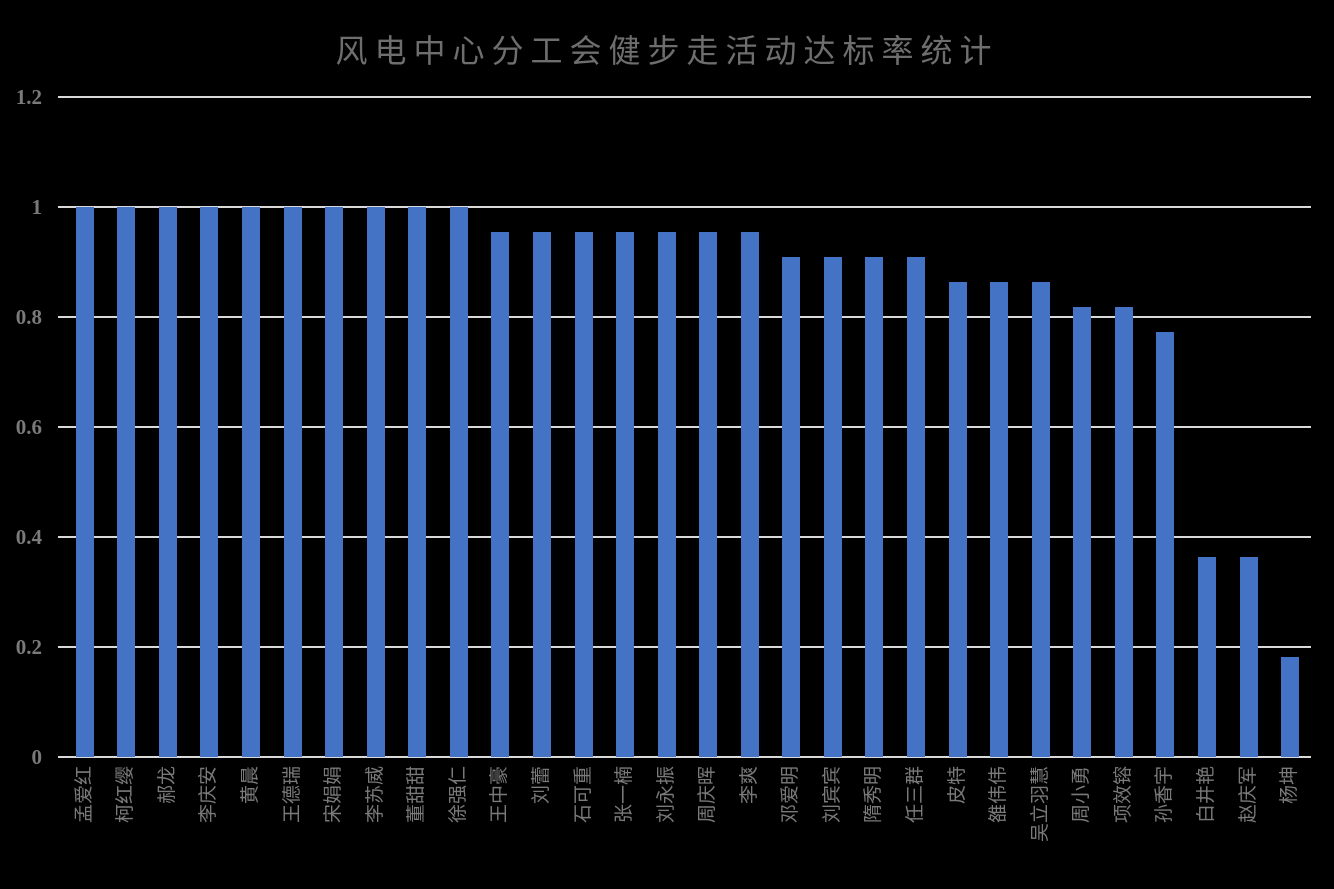 Image resolution: width=1334 pixels, height=889 pixels. What do you see at coordinates (1206, 795) in the screenshot?
I see `x-axis-category-label: 白井艳` at bounding box center [1206, 795].